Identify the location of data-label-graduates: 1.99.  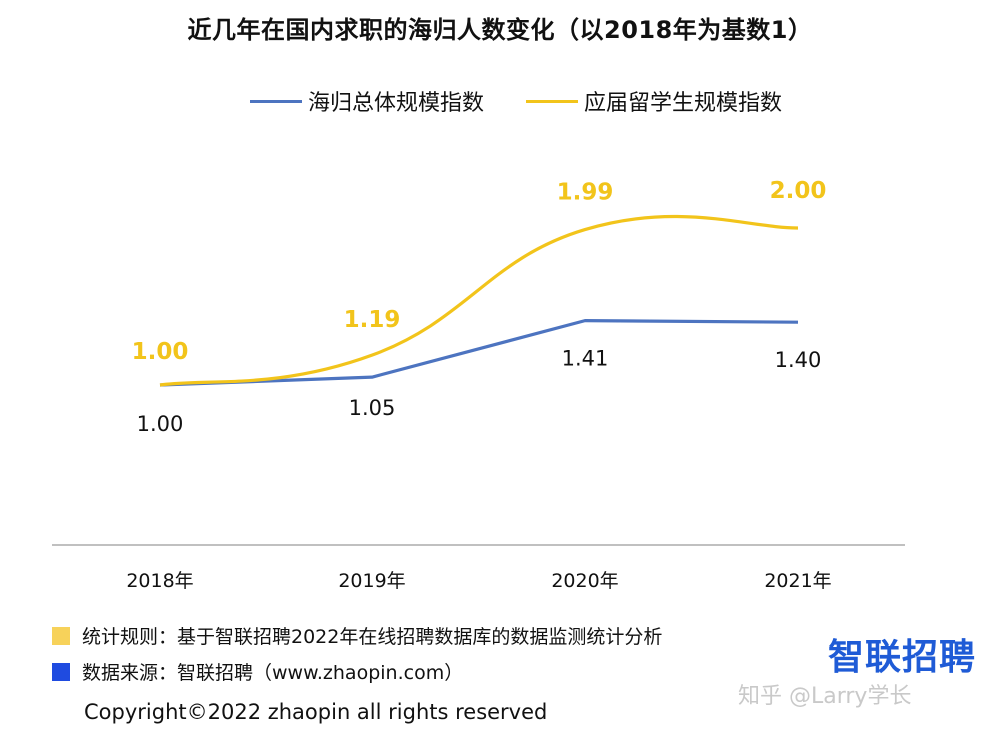
(585, 193).